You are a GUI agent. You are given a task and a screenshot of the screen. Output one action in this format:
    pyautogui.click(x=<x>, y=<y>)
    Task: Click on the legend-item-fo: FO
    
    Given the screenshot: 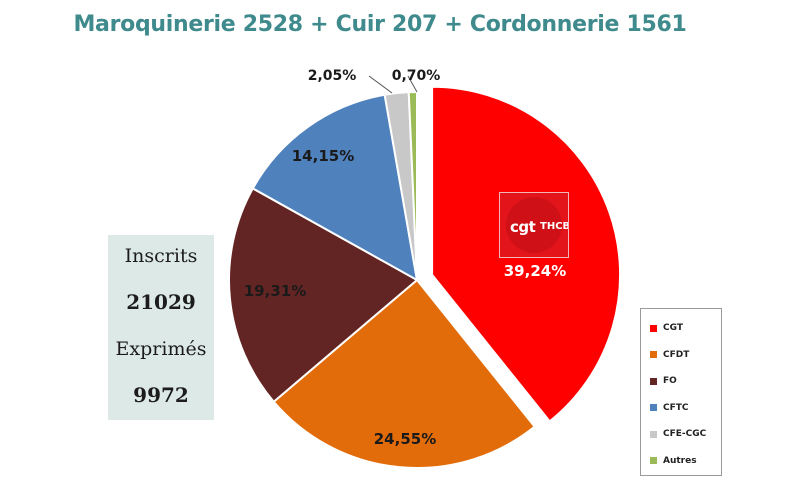 What is the action you would take?
    pyautogui.click(x=663, y=381)
    